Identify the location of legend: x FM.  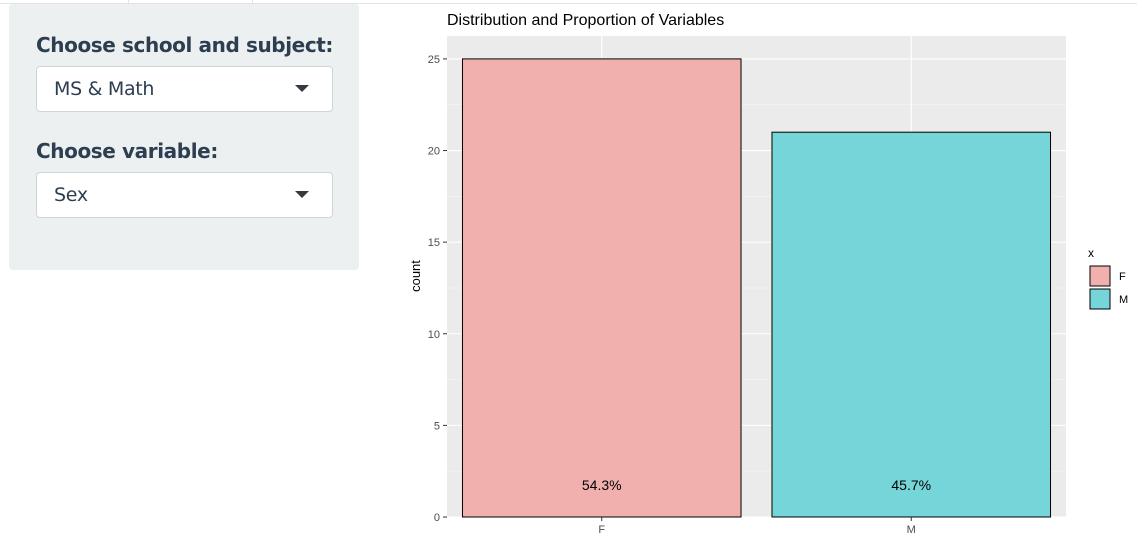
(1108, 278).